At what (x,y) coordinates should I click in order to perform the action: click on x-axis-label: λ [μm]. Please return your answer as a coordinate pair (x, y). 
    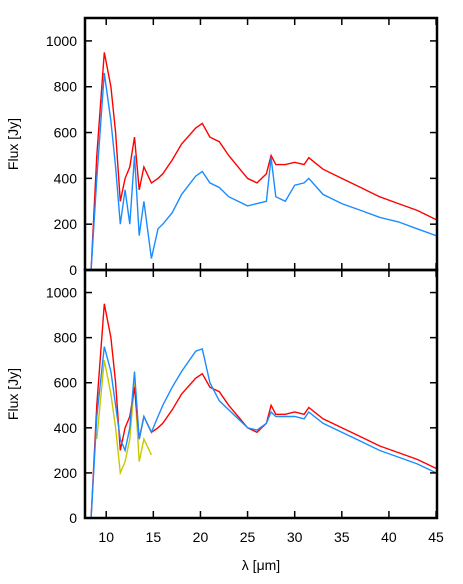
    Looking at the image, I should click on (261, 565).